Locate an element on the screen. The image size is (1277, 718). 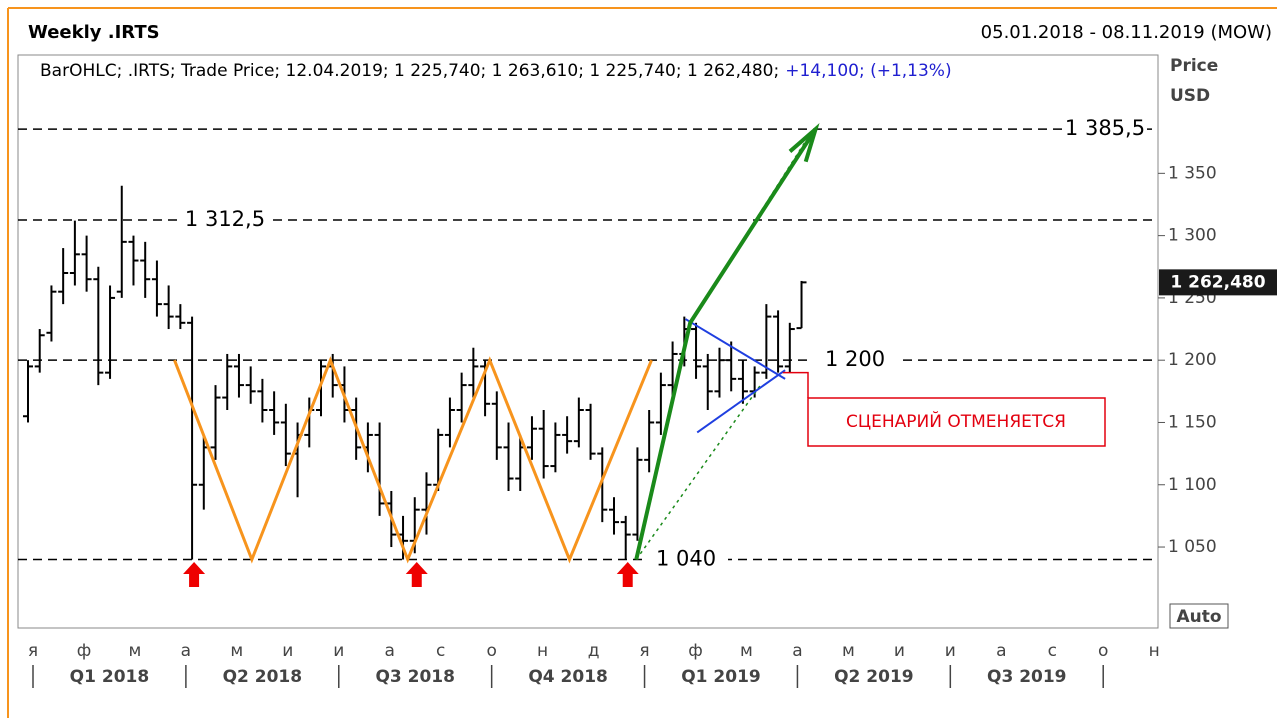
y-tick-label: 1 350 is located at coordinates (1192, 173).